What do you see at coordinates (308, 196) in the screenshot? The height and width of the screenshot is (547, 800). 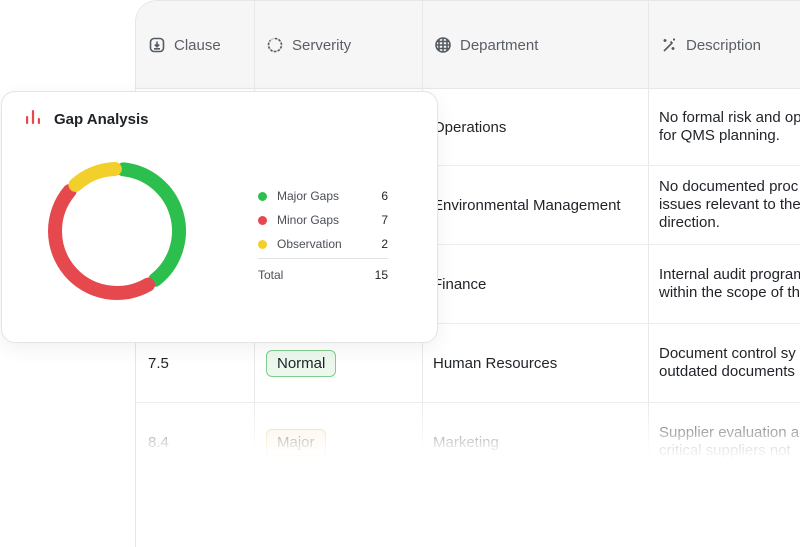 I see `legend-label: Major Gaps` at bounding box center [308, 196].